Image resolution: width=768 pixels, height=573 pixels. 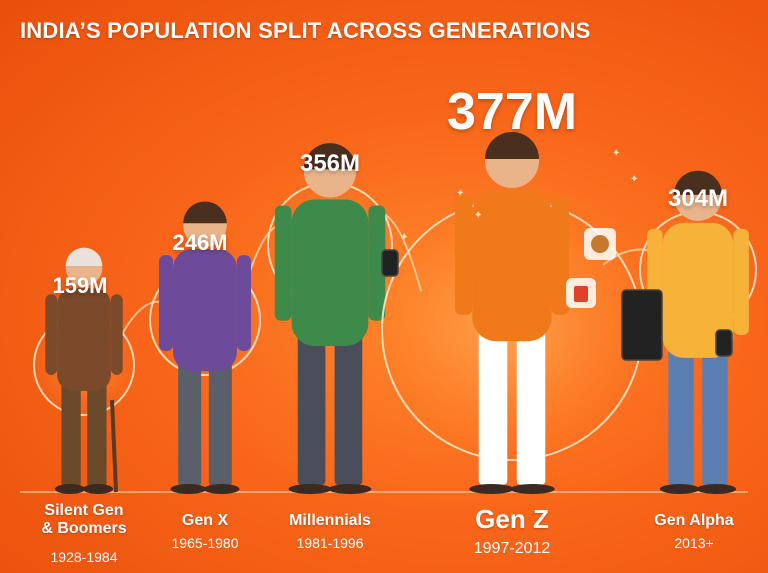 What do you see at coordinates (80, 285) in the screenshot?
I see `value-label-silent: 159M` at bounding box center [80, 285].